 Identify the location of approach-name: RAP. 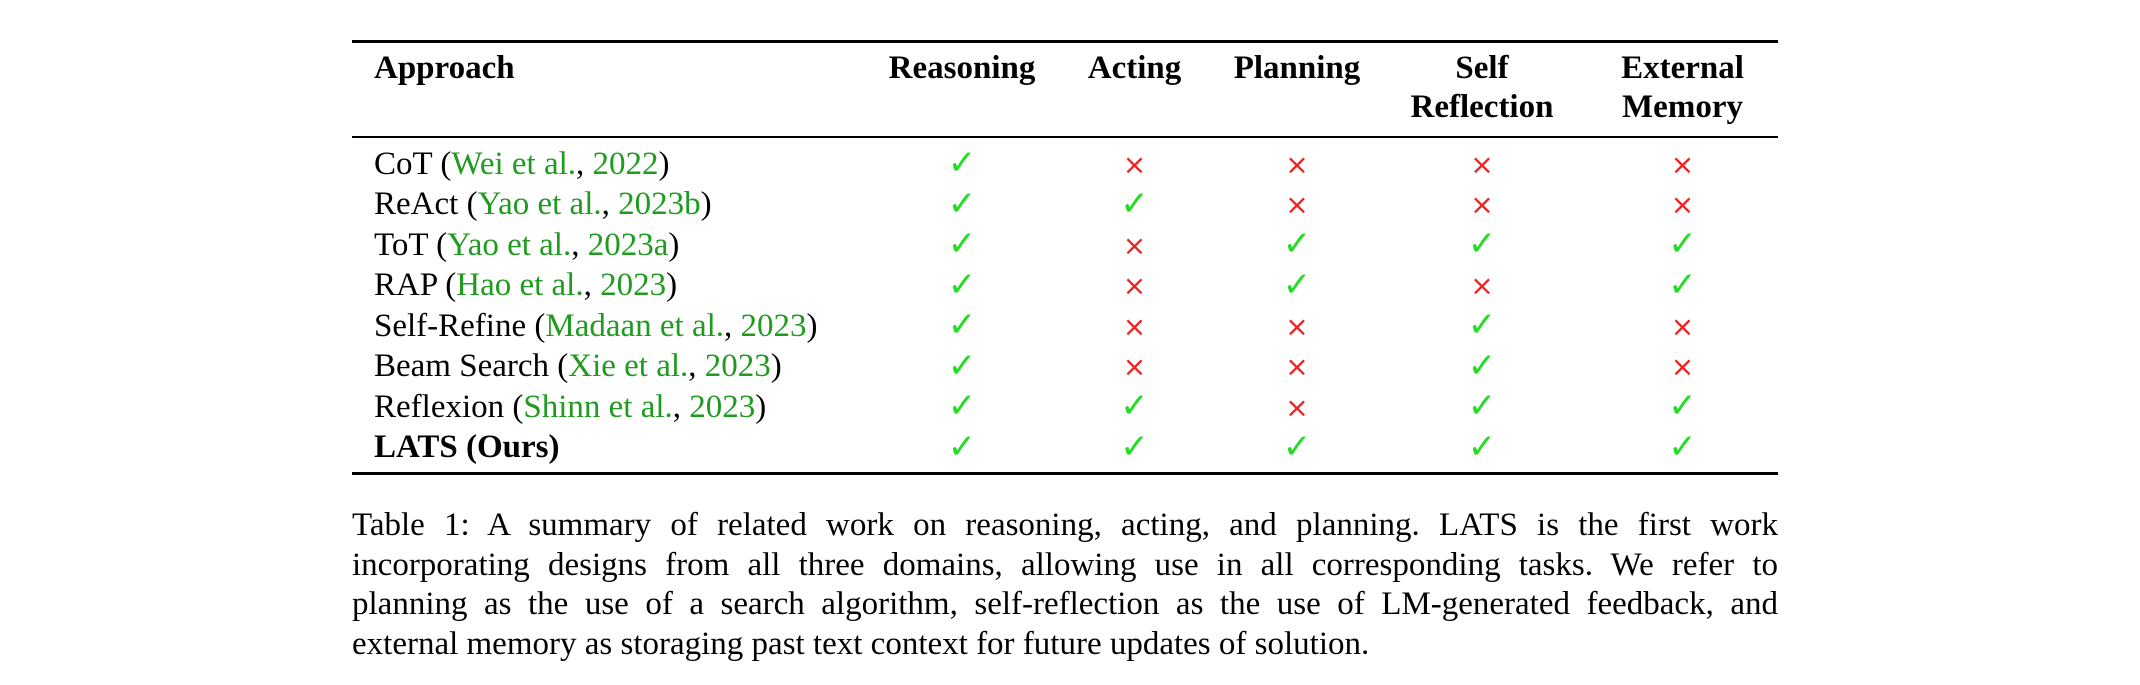
(405, 285).